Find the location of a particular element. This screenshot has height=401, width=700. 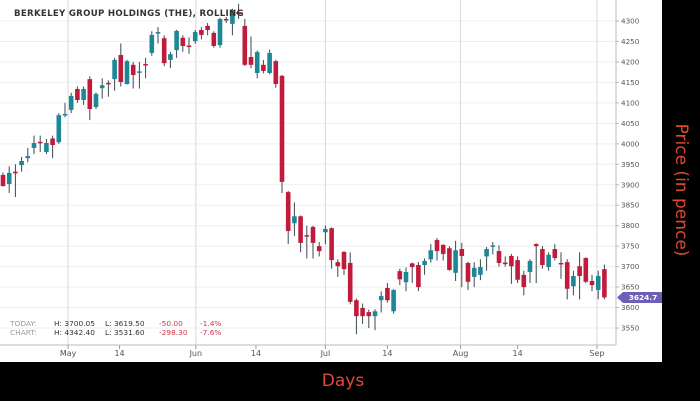

y-tick-label: 3900 is located at coordinates (630, 184).